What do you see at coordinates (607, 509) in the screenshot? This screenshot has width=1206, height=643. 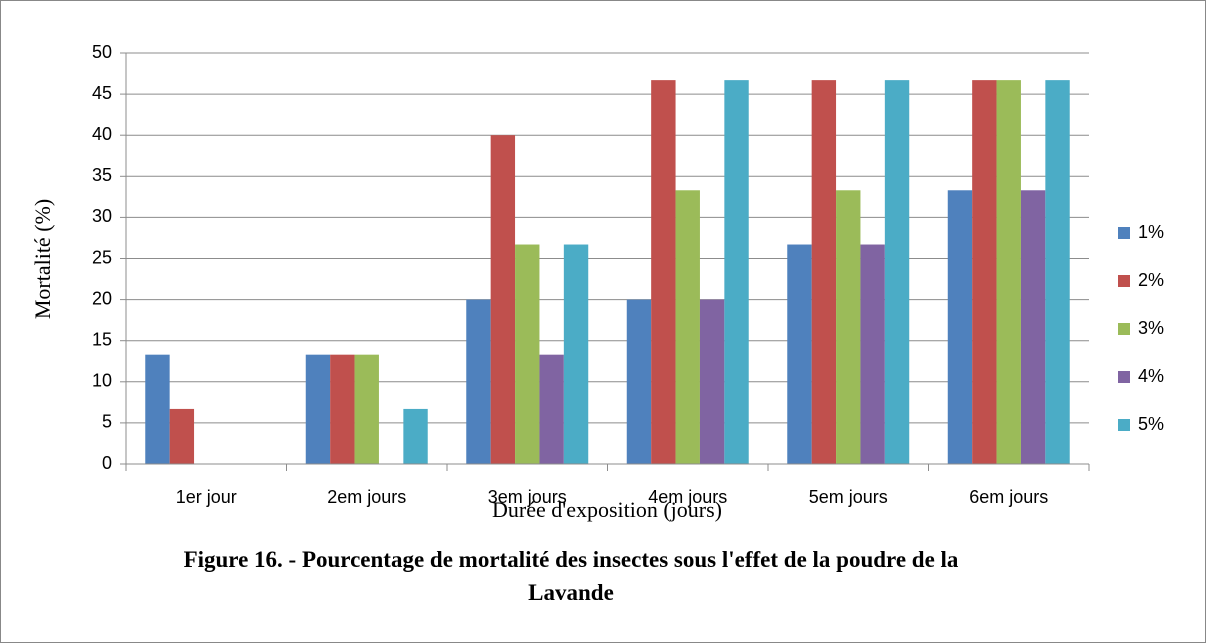 I see `x-axis-label: Durée d'exposition (jours)` at bounding box center [607, 509].